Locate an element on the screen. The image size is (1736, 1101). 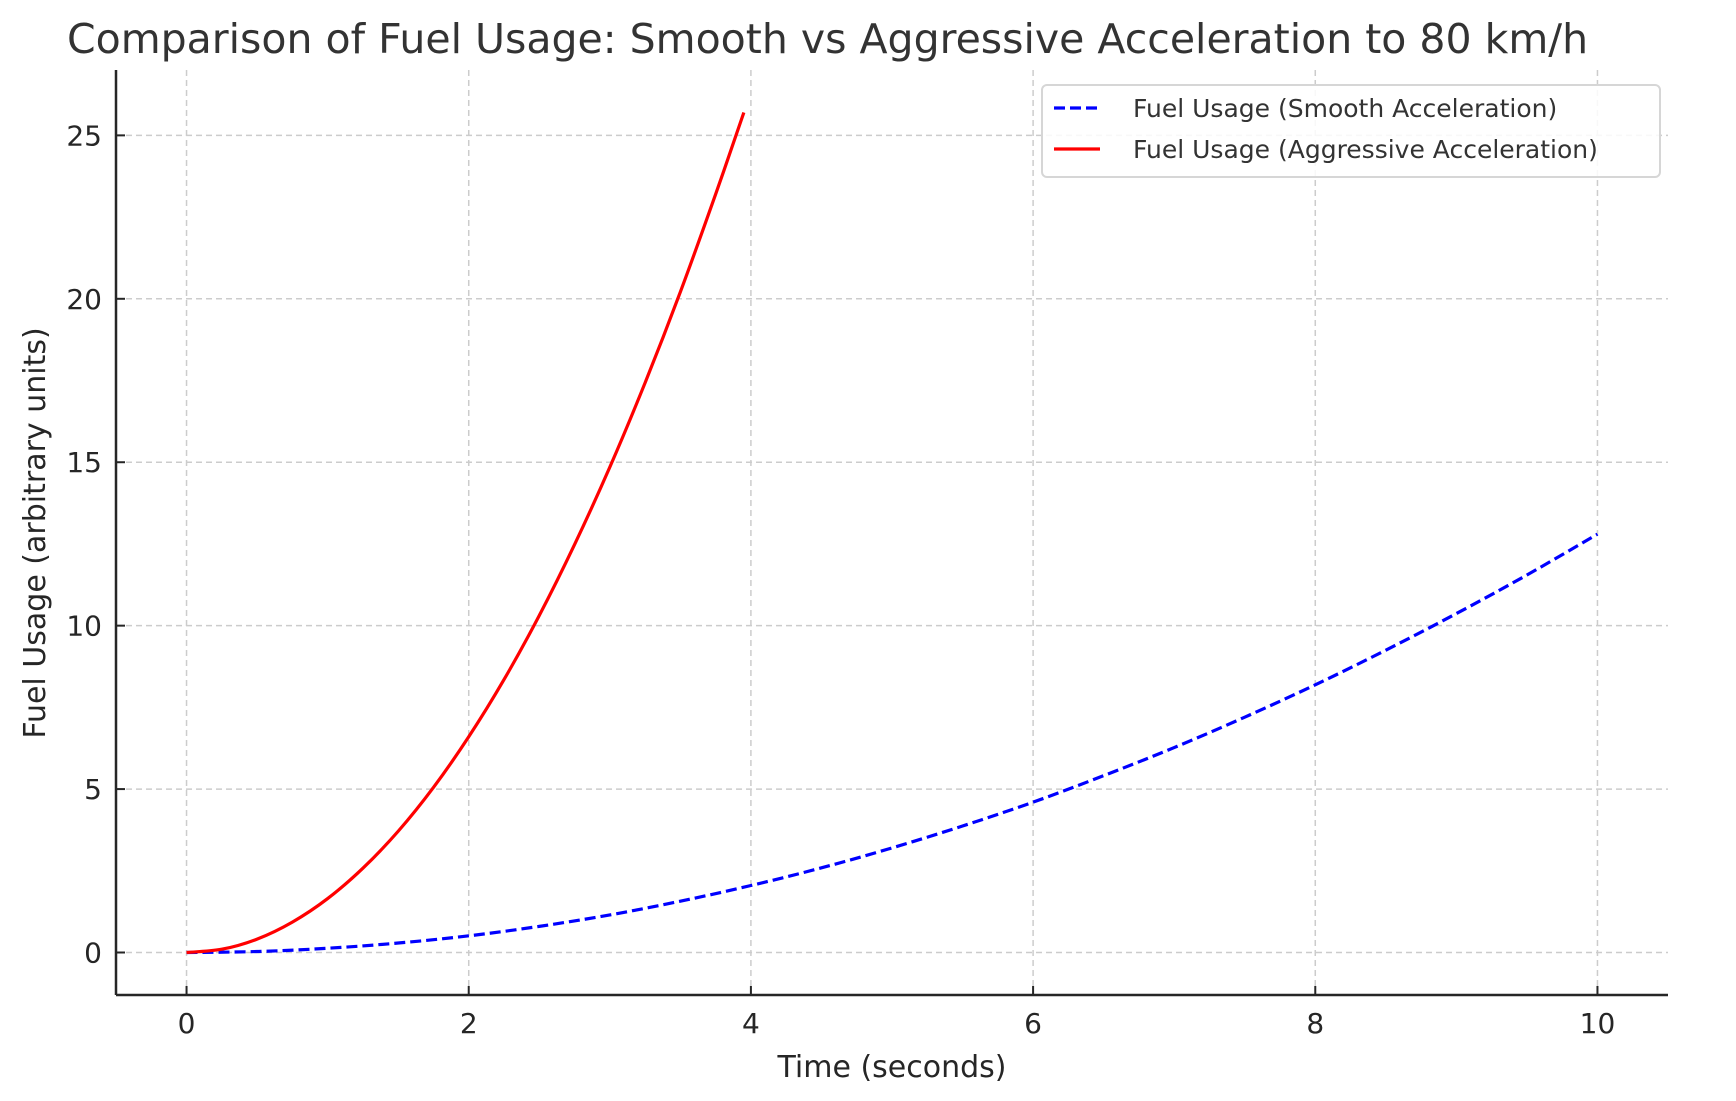
y-tick-label: 5 is located at coordinates (93, 789).